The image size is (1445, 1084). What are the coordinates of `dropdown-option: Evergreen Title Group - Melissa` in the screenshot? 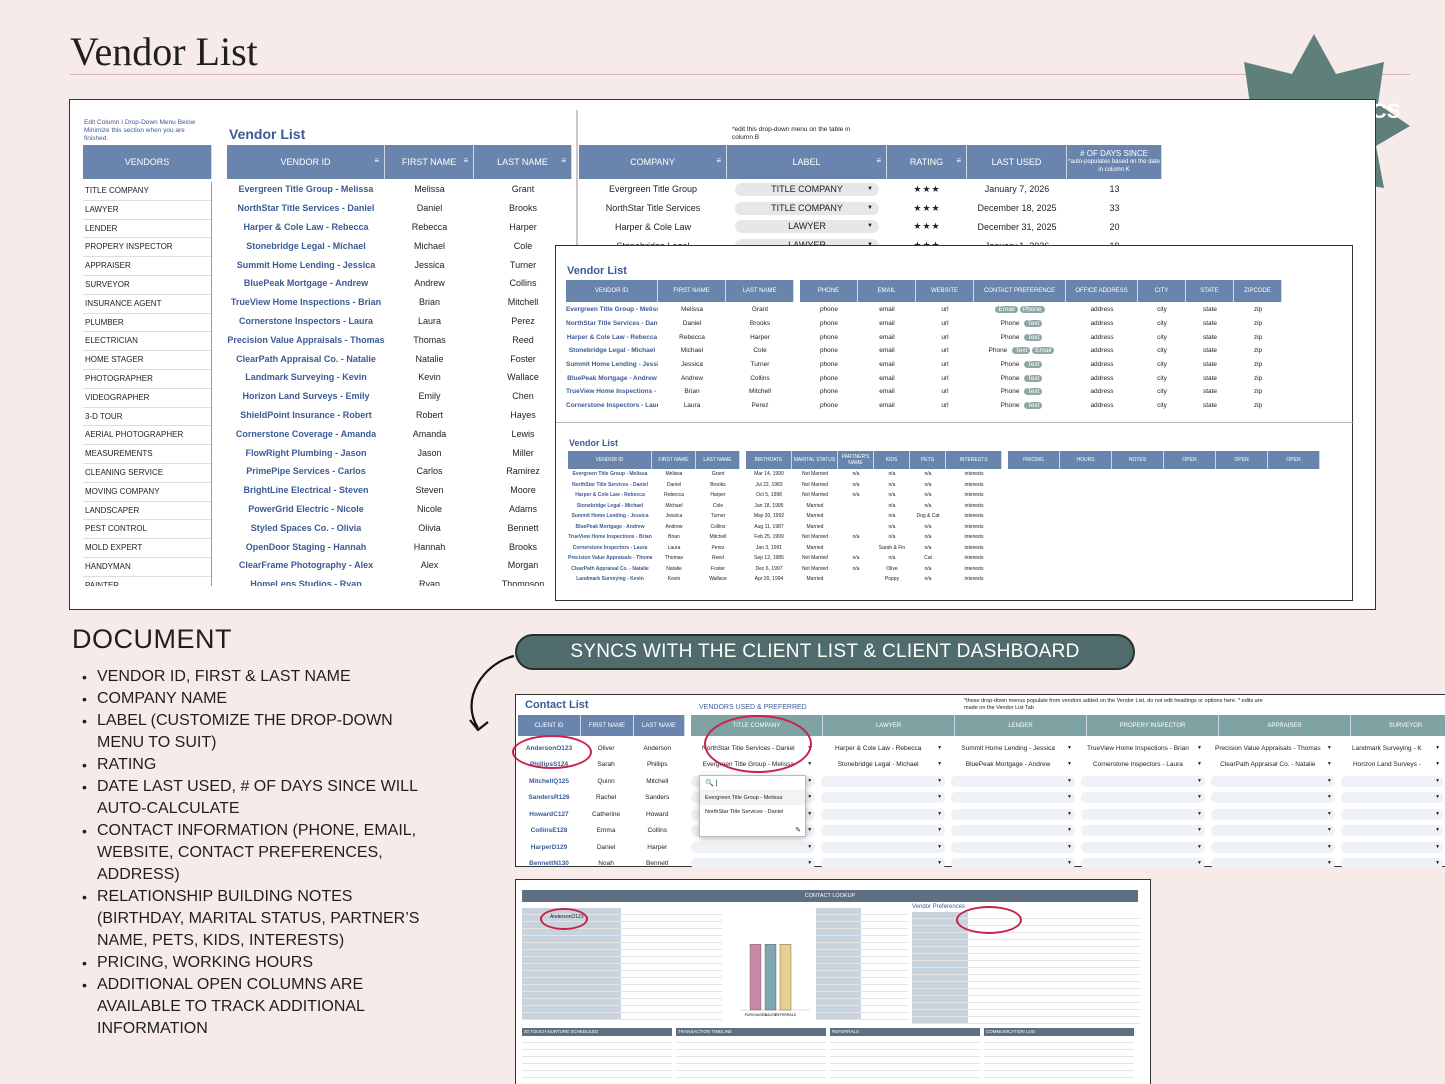 It's located at (752, 798).